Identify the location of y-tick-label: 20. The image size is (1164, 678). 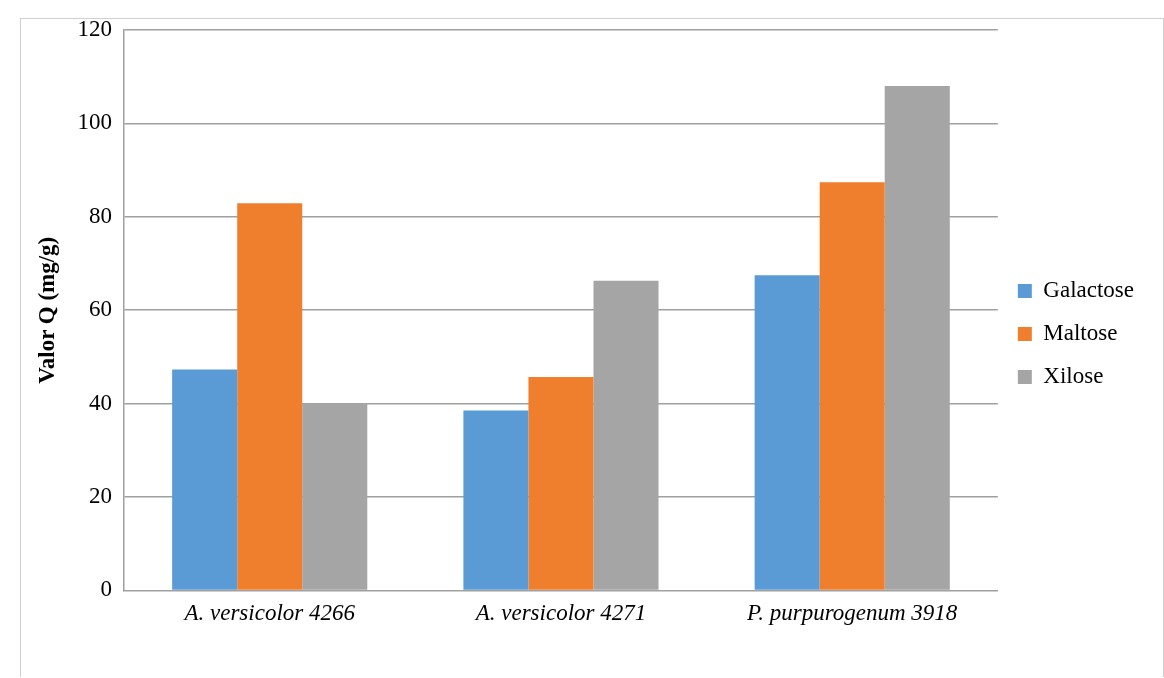
(101, 496).